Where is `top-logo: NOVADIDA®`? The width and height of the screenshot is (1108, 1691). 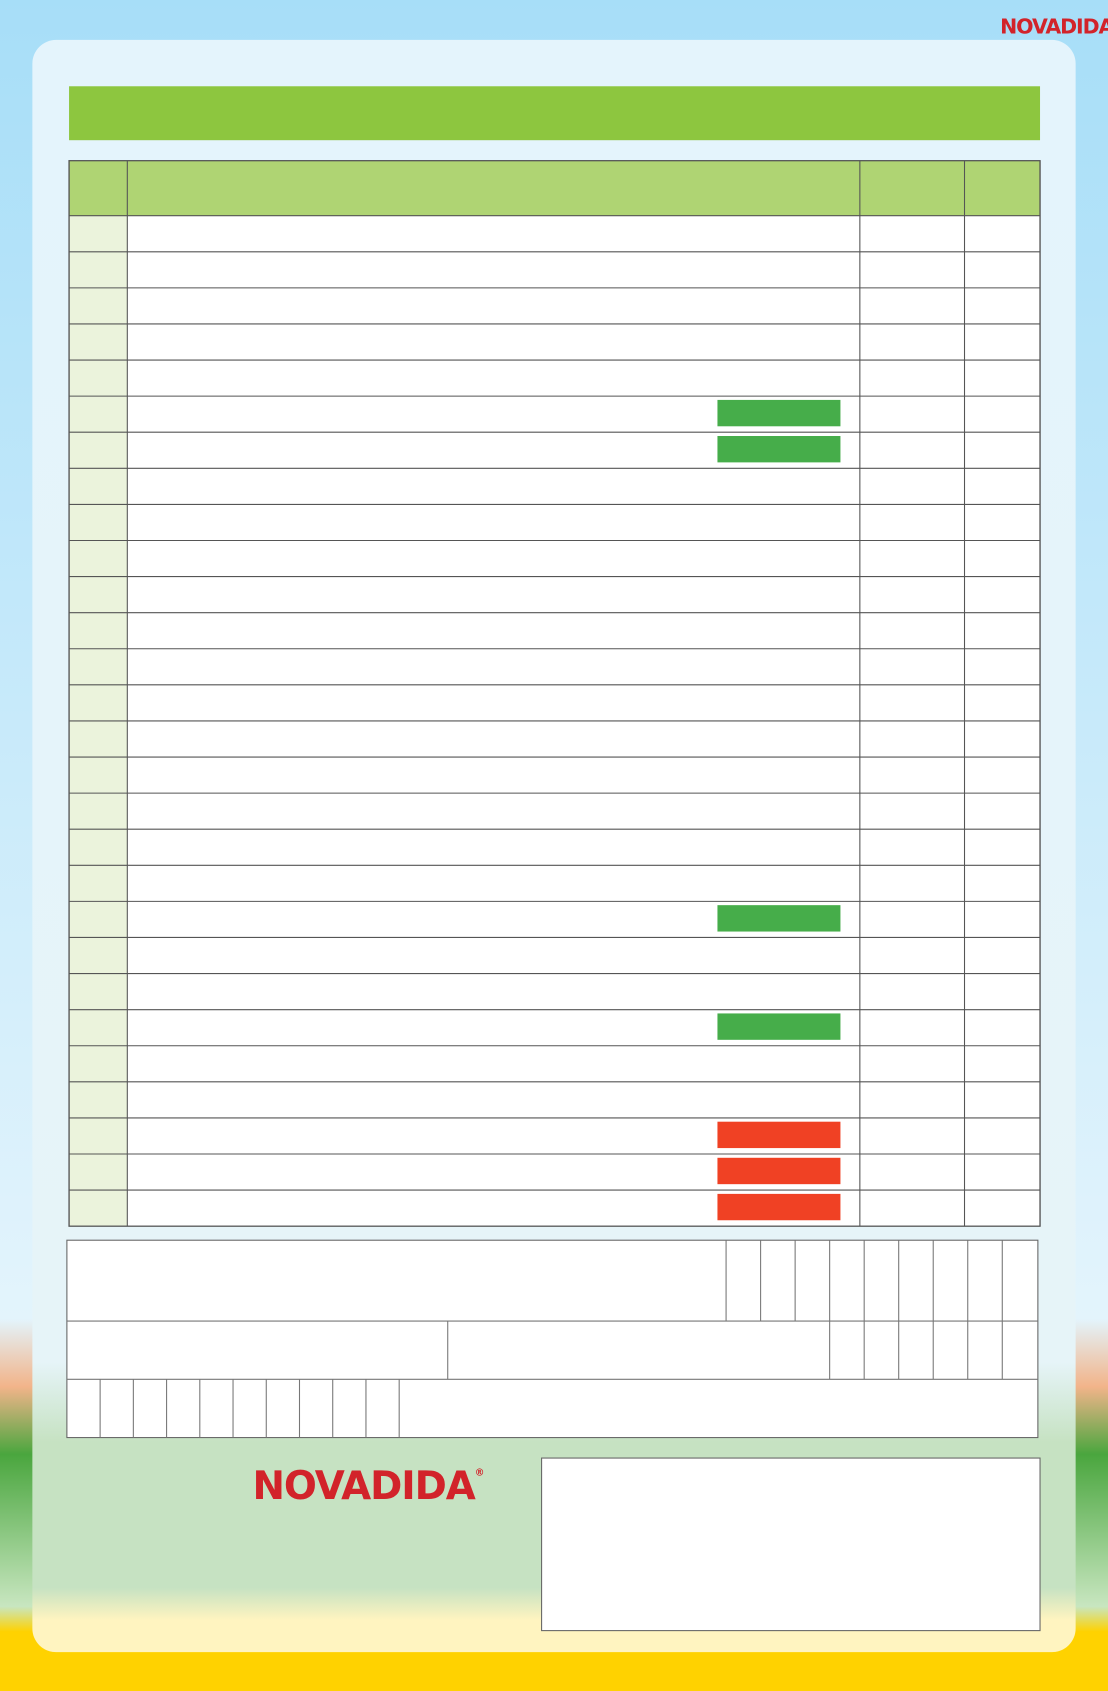
top-logo: NOVADIDA® is located at coordinates (1054, 26).